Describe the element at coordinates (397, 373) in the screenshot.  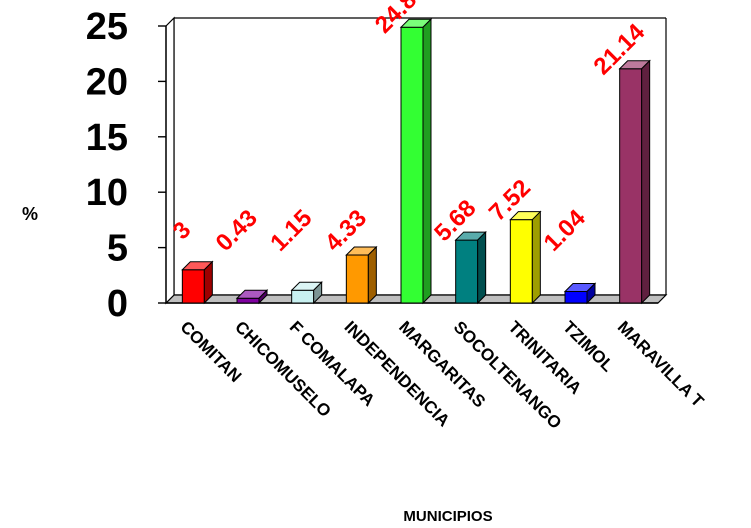
I see `category-label: INDEPENDENCIA` at that location.